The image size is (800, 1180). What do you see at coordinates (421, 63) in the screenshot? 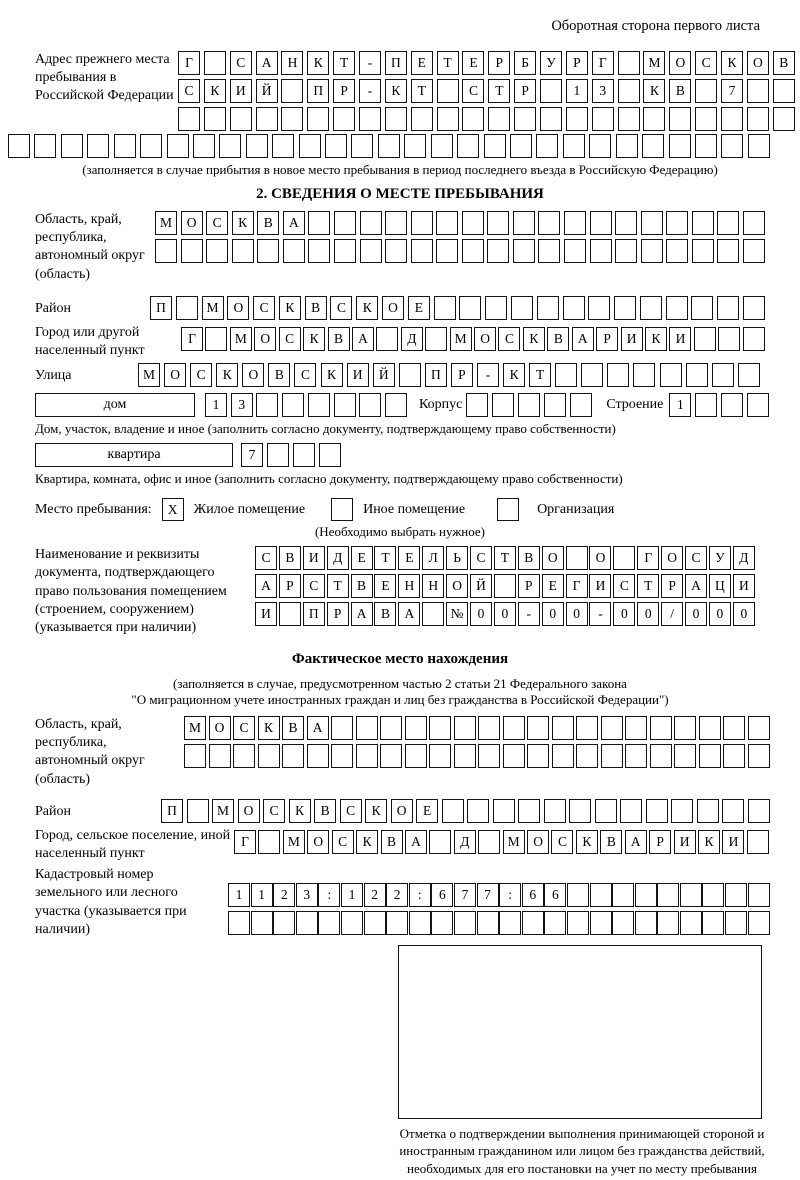
I see `char-cell: Е` at bounding box center [421, 63].